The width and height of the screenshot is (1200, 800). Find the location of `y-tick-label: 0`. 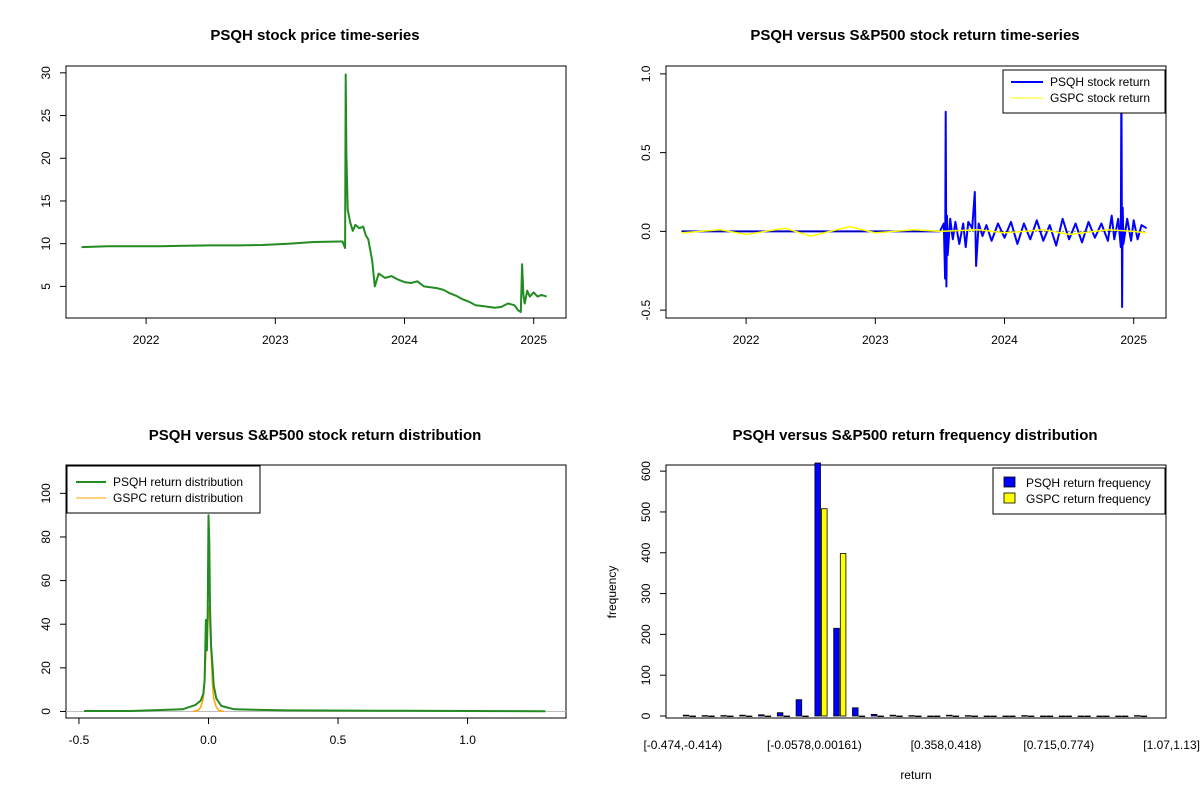

y-tick-label: 0 is located at coordinates (46, 711).